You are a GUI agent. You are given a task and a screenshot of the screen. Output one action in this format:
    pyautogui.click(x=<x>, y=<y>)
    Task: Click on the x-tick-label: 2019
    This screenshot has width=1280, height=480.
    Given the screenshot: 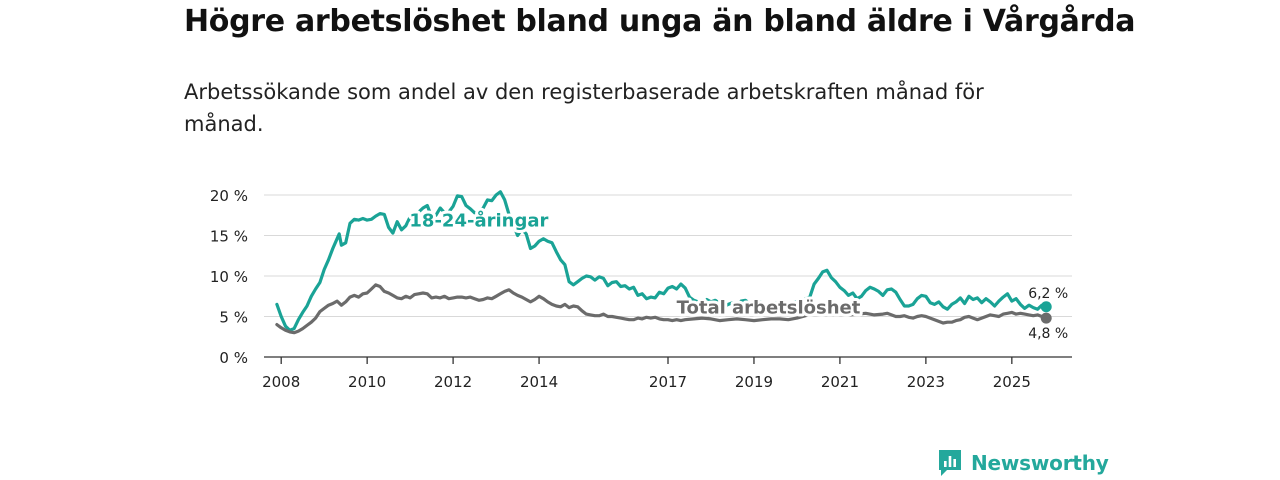 What is the action you would take?
    pyautogui.click(x=754, y=382)
    